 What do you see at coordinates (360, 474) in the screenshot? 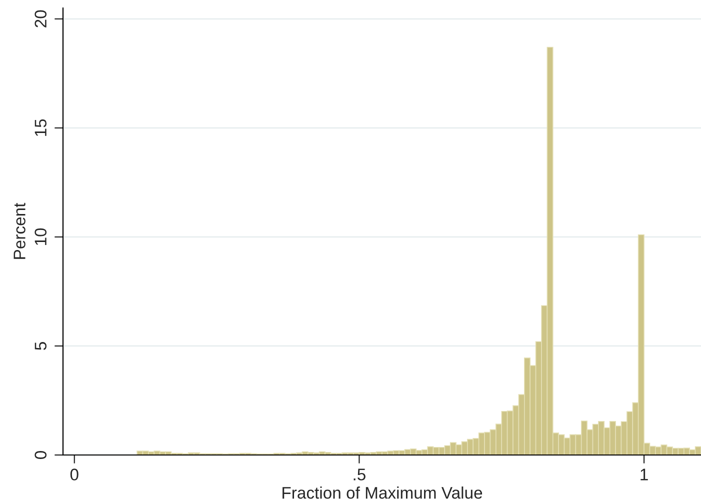
I see `x-tick-label: .5` at bounding box center [360, 474].